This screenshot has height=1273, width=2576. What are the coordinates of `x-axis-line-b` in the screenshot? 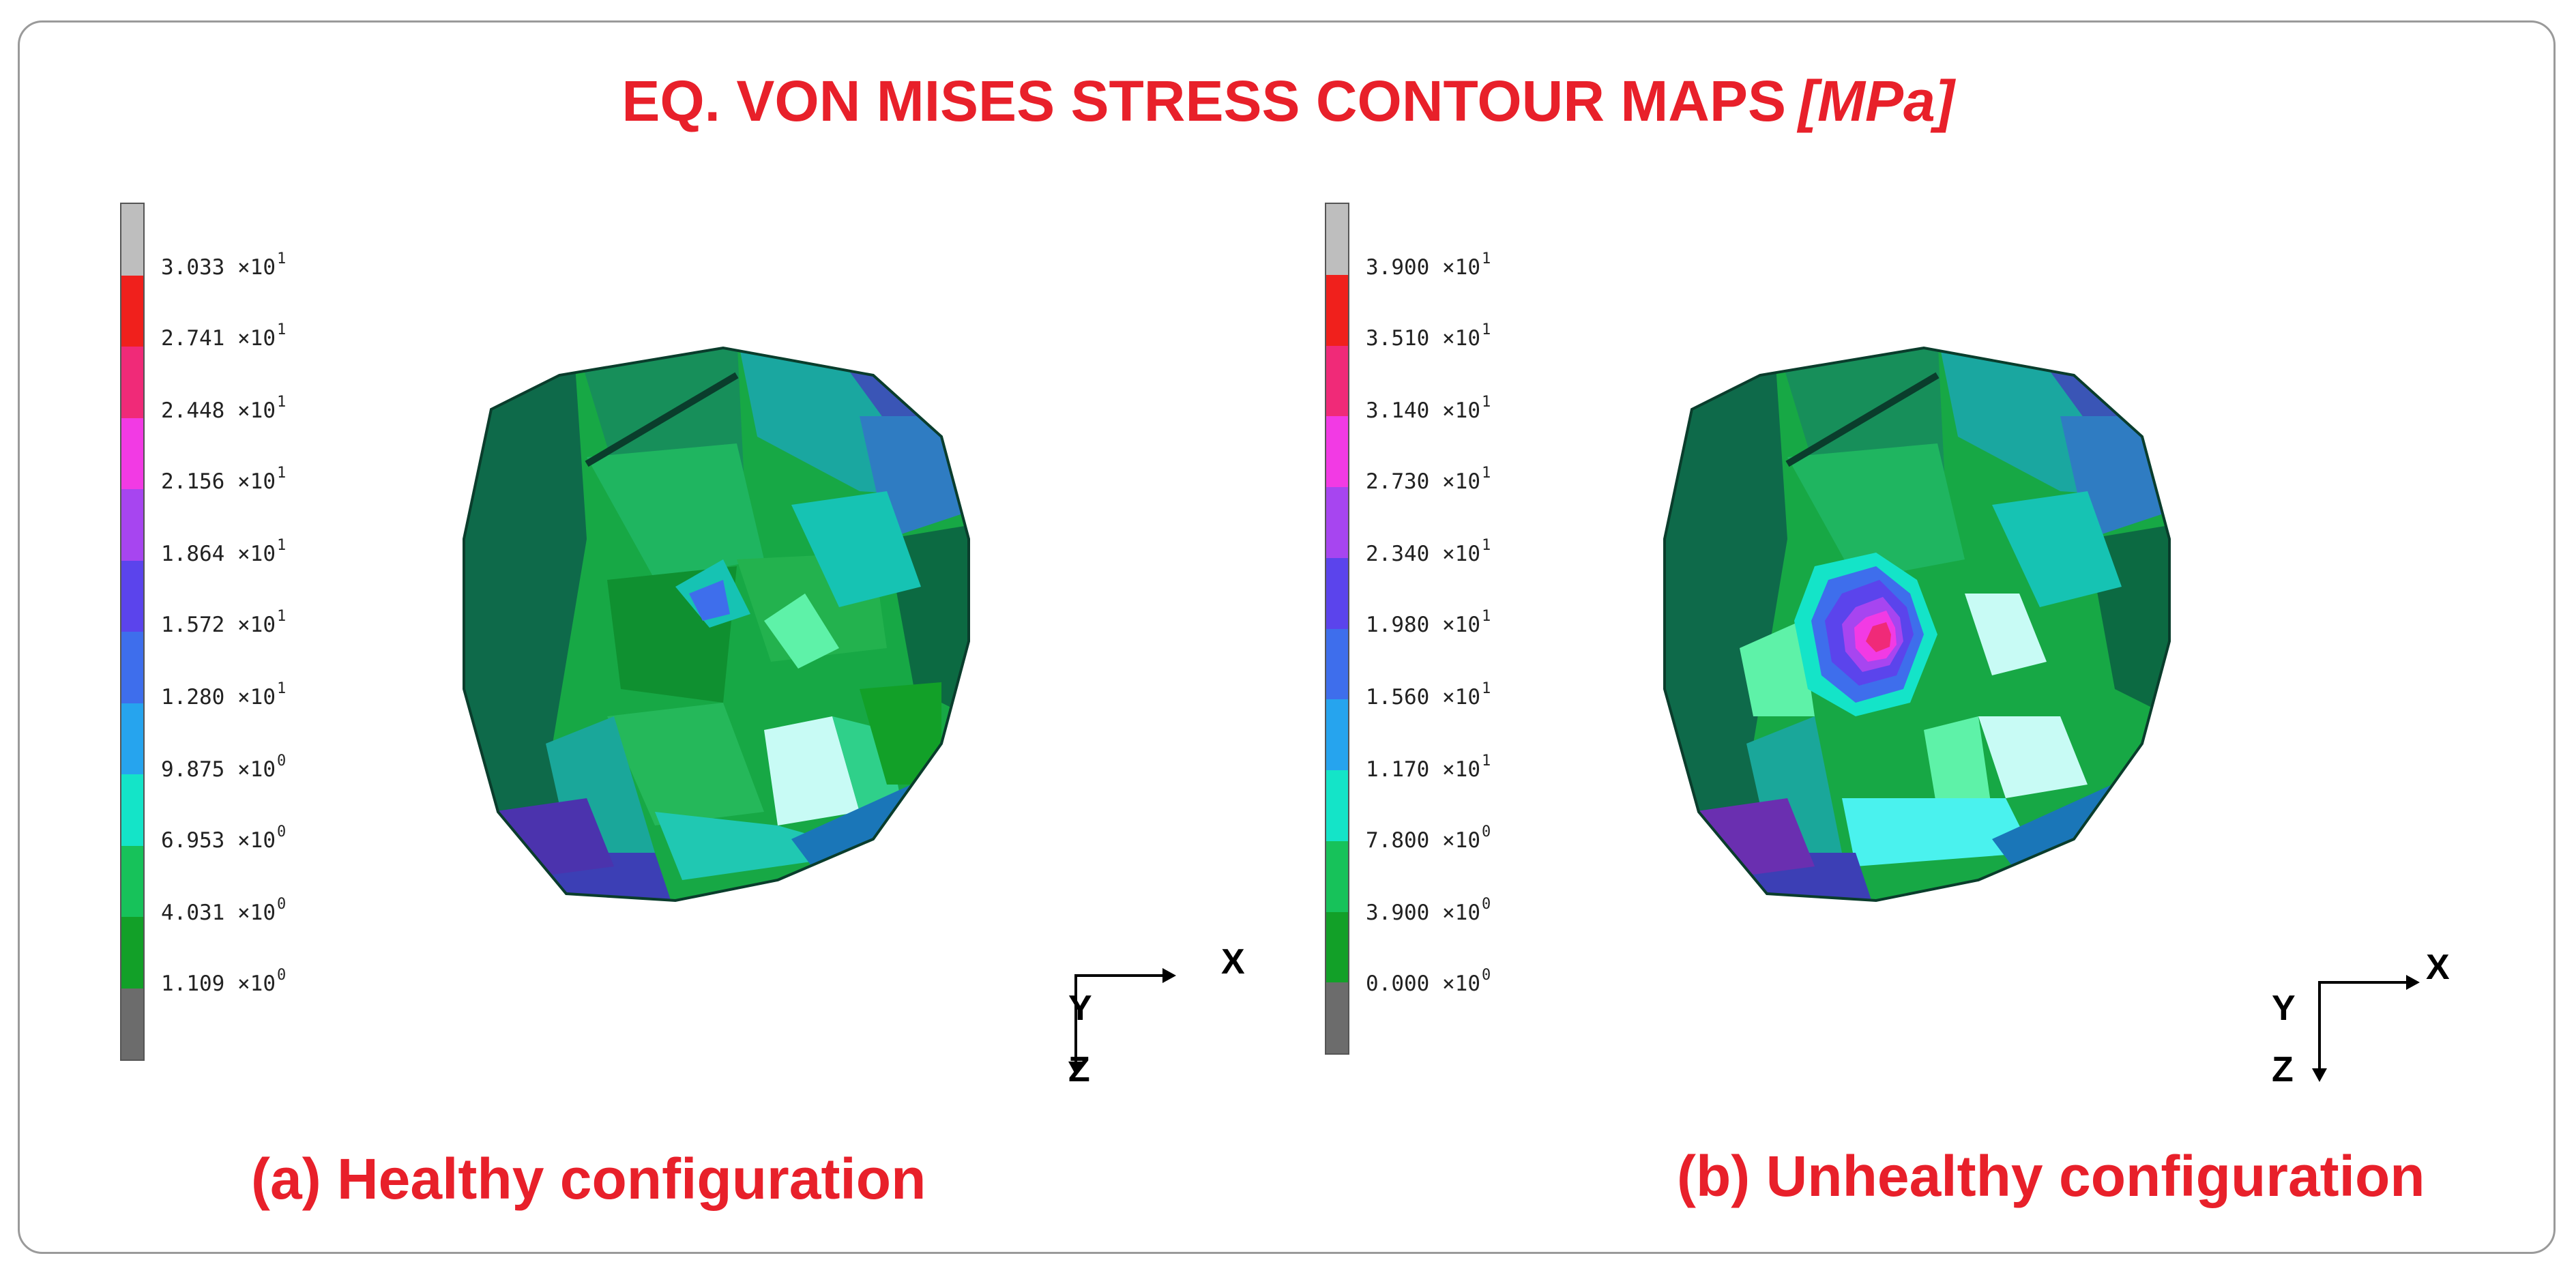 It's located at (2366, 982).